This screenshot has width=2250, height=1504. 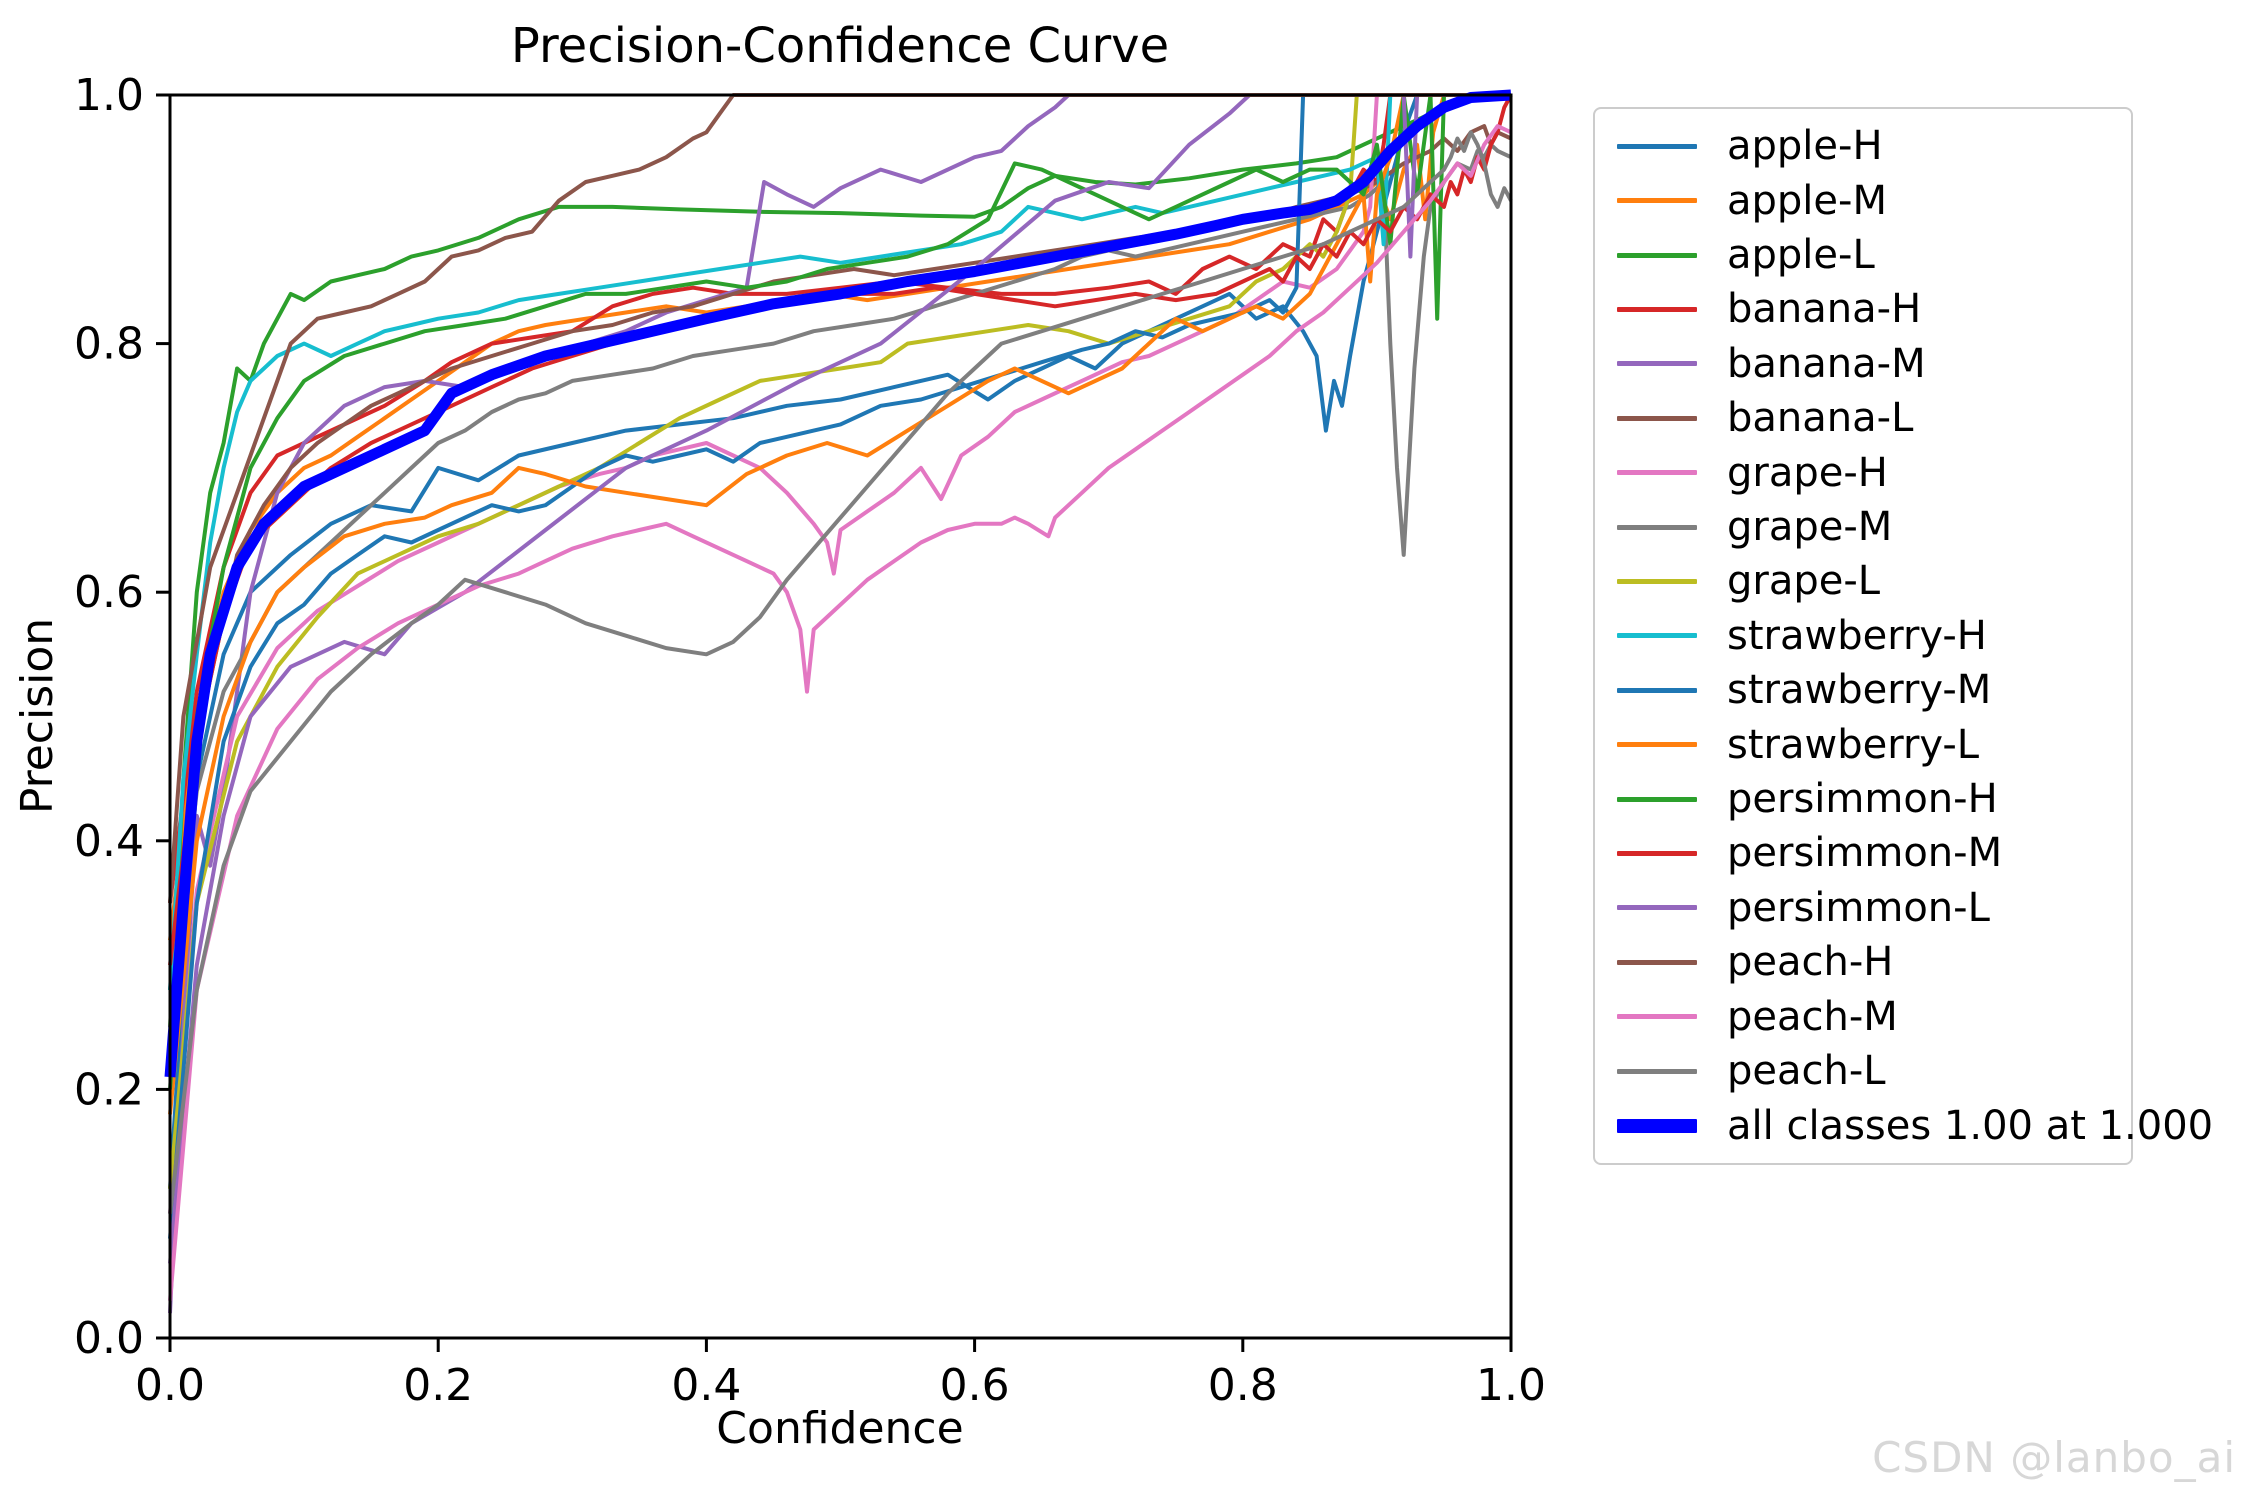 What do you see at coordinates (975, 1385) in the screenshot?
I see `x-tick-0.6-label: 0.6` at bounding box center [975, 1385].